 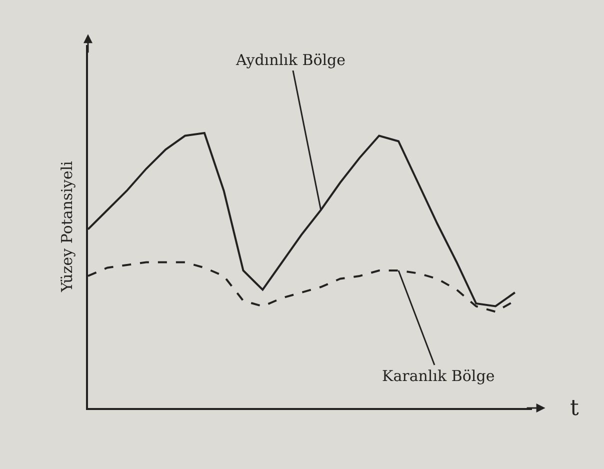 What do you see at coordinates (290, 60) in the screenshot?
I see `text: Aydınlık Bölge` at bounding box center [290, 60].